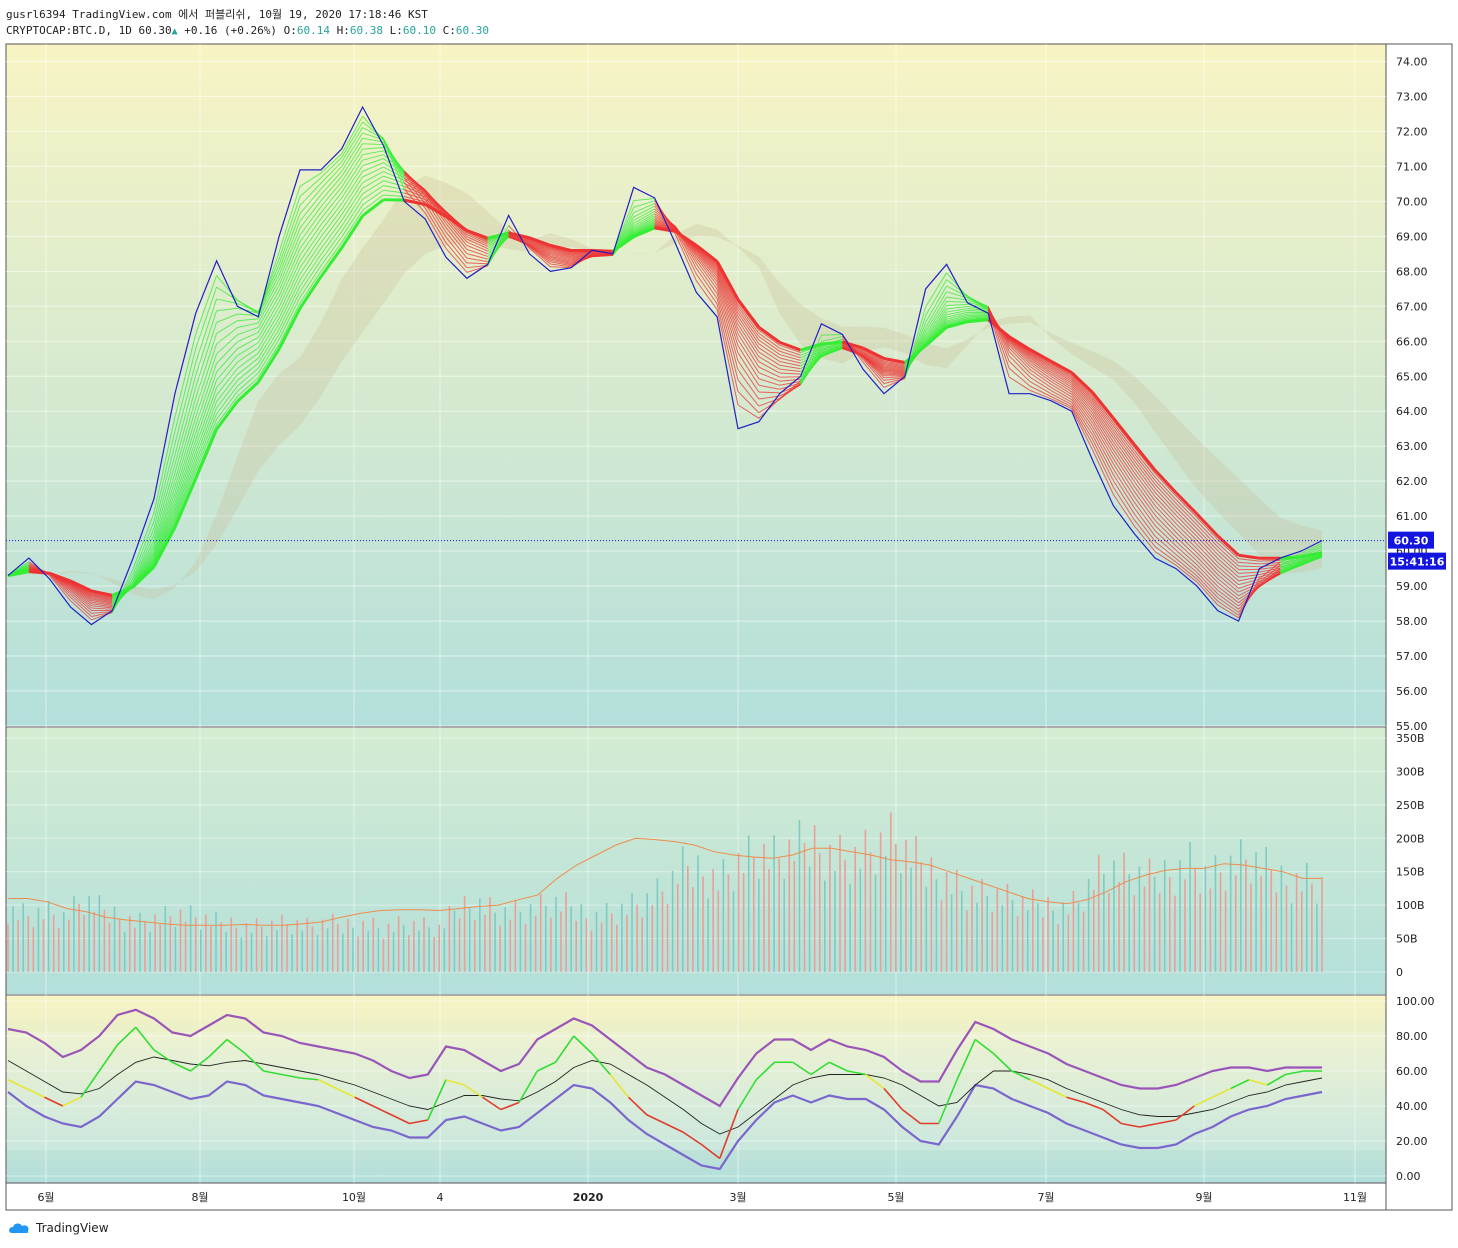  What do you see at coordinates (1408, 1176) in the screenshot?
I see `rsi-tick-label: 0.00` at bounding box center [1408, 1176].